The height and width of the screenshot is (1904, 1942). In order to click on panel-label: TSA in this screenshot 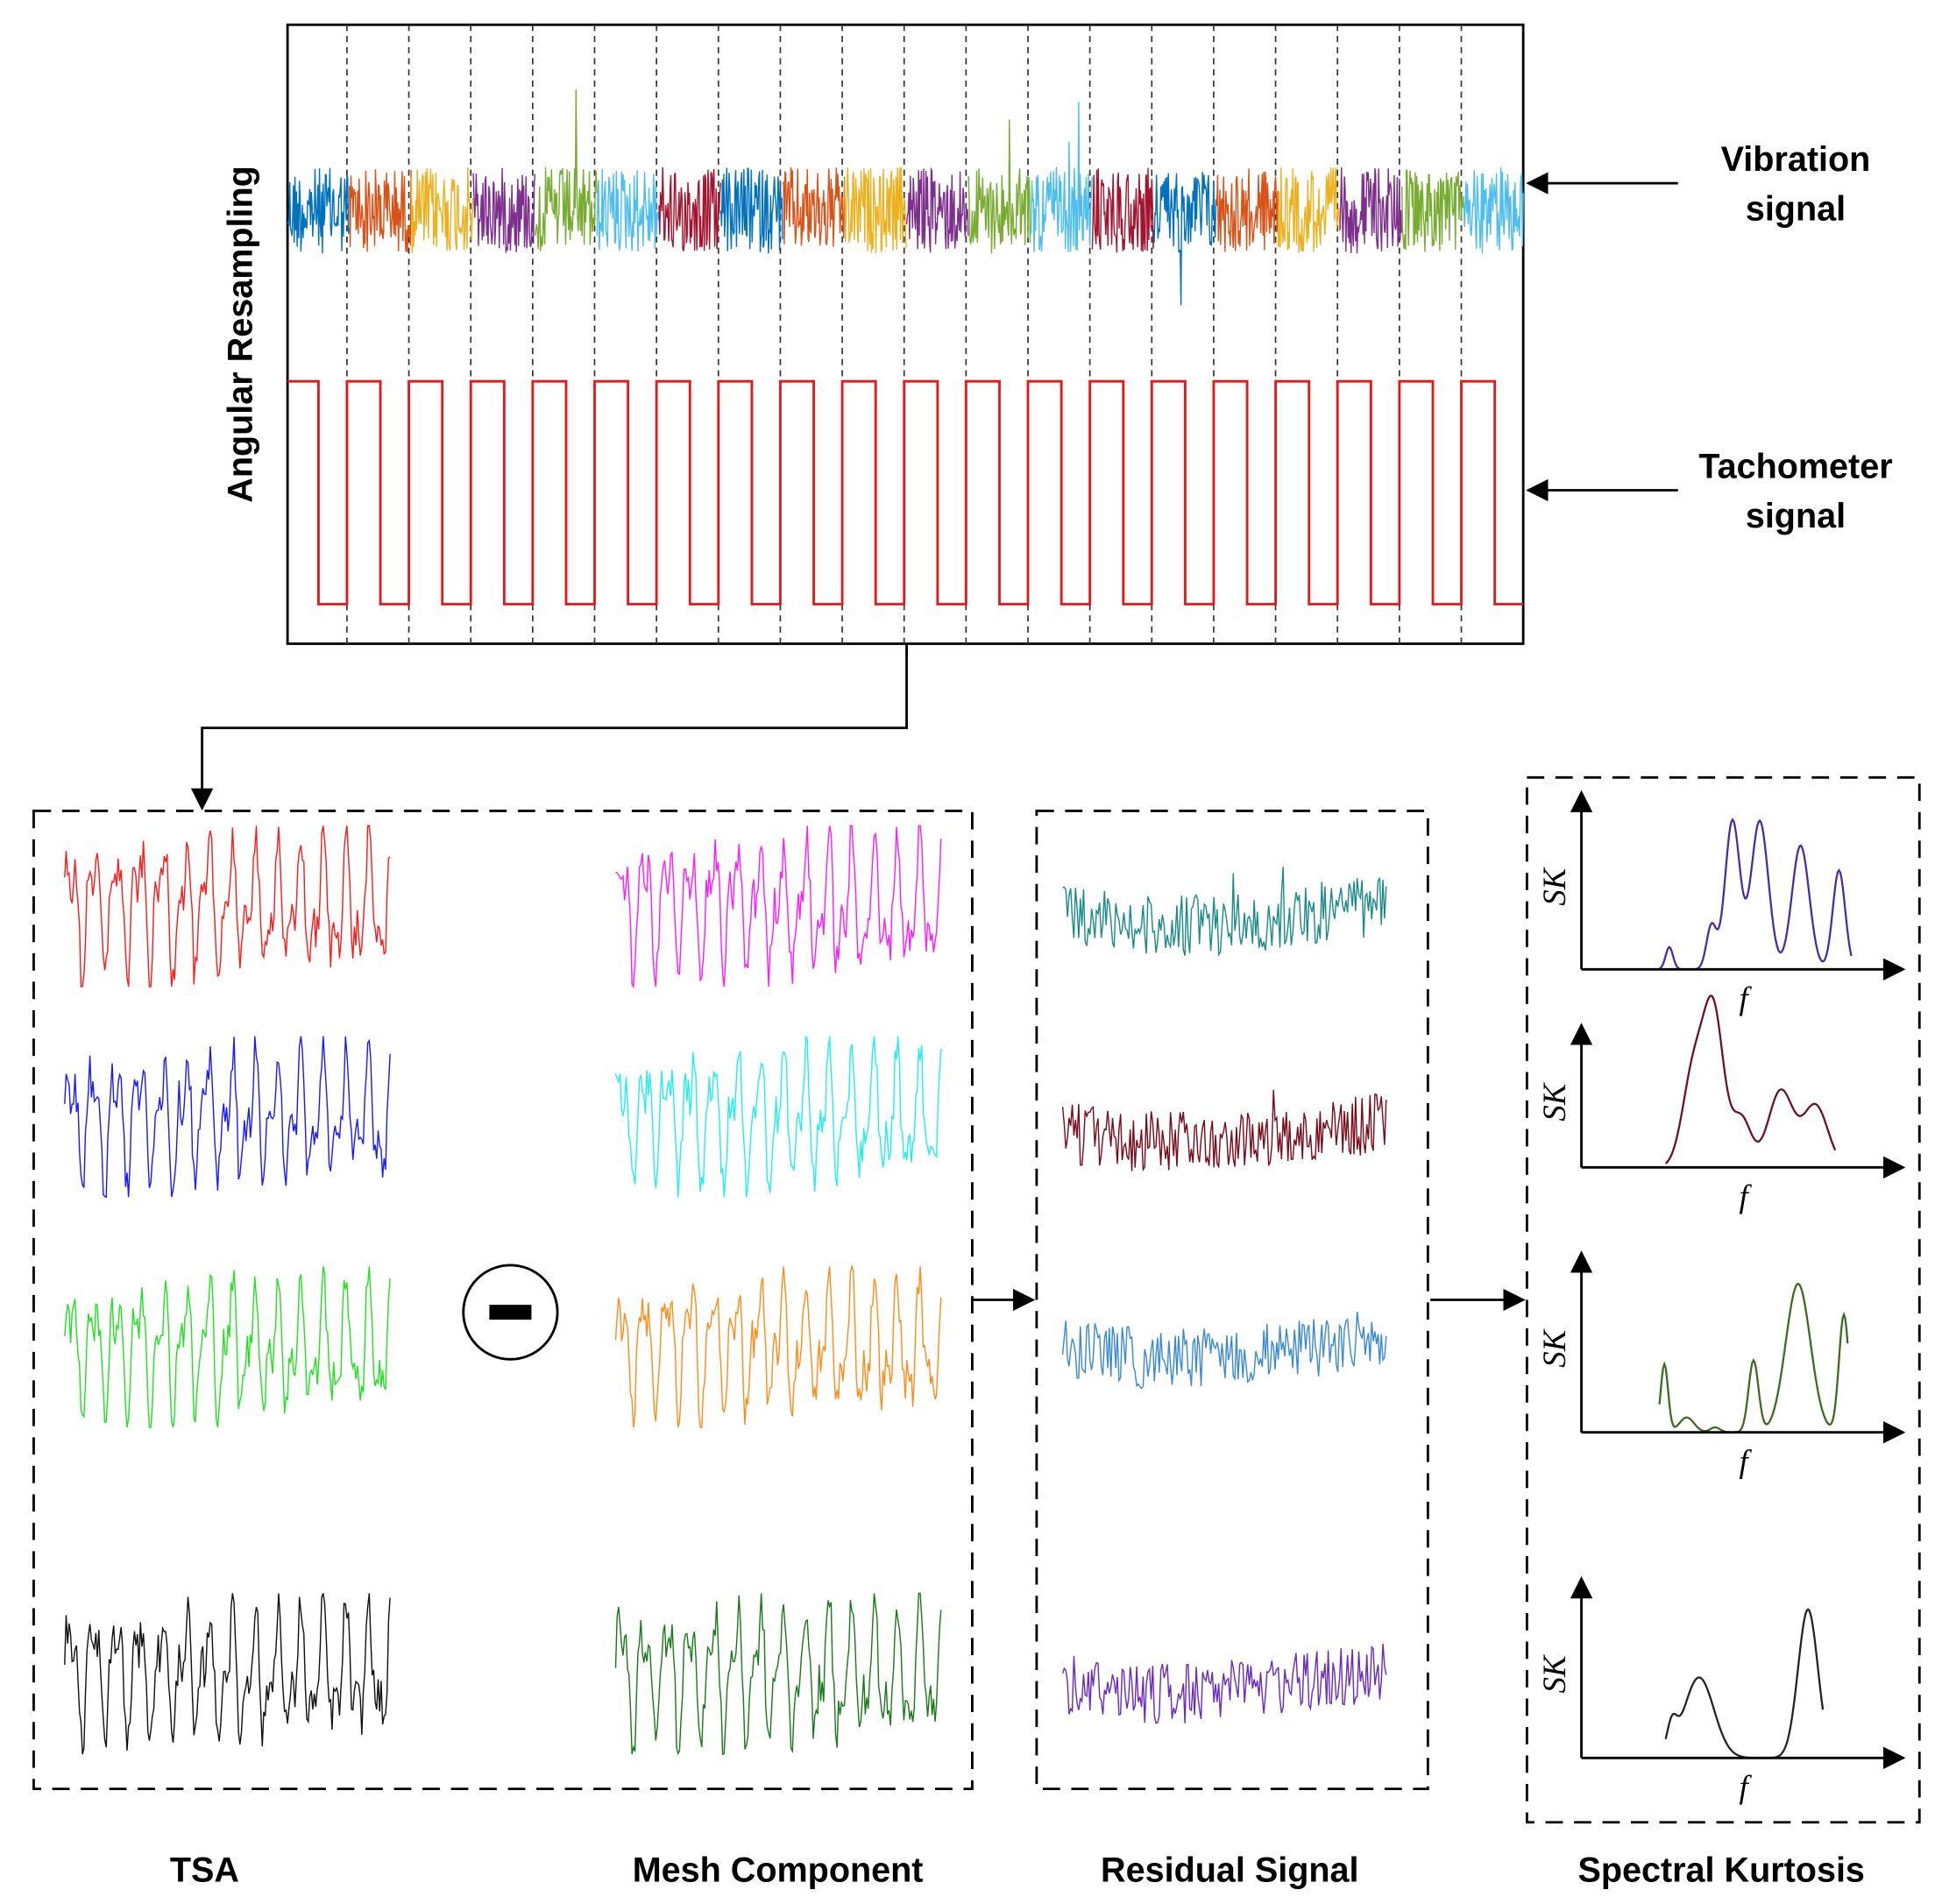, I will do `click(204, 1870)`.